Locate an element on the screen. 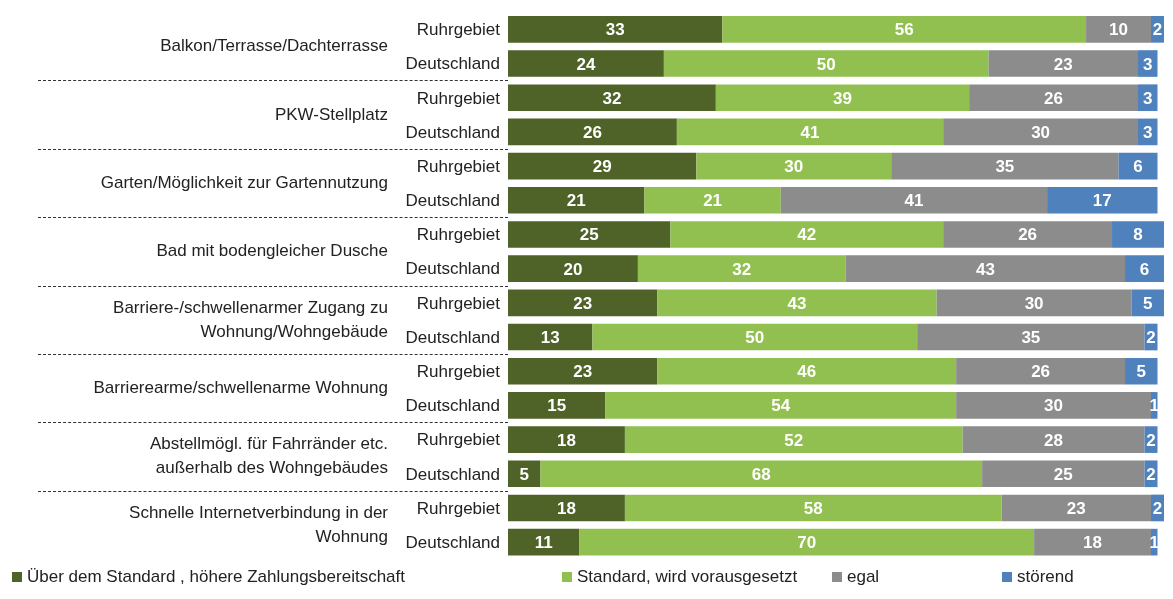 The image size is (1173, 599). legend-label: Standard, wird vorausgesetzt is located at coordinates (687, 577).